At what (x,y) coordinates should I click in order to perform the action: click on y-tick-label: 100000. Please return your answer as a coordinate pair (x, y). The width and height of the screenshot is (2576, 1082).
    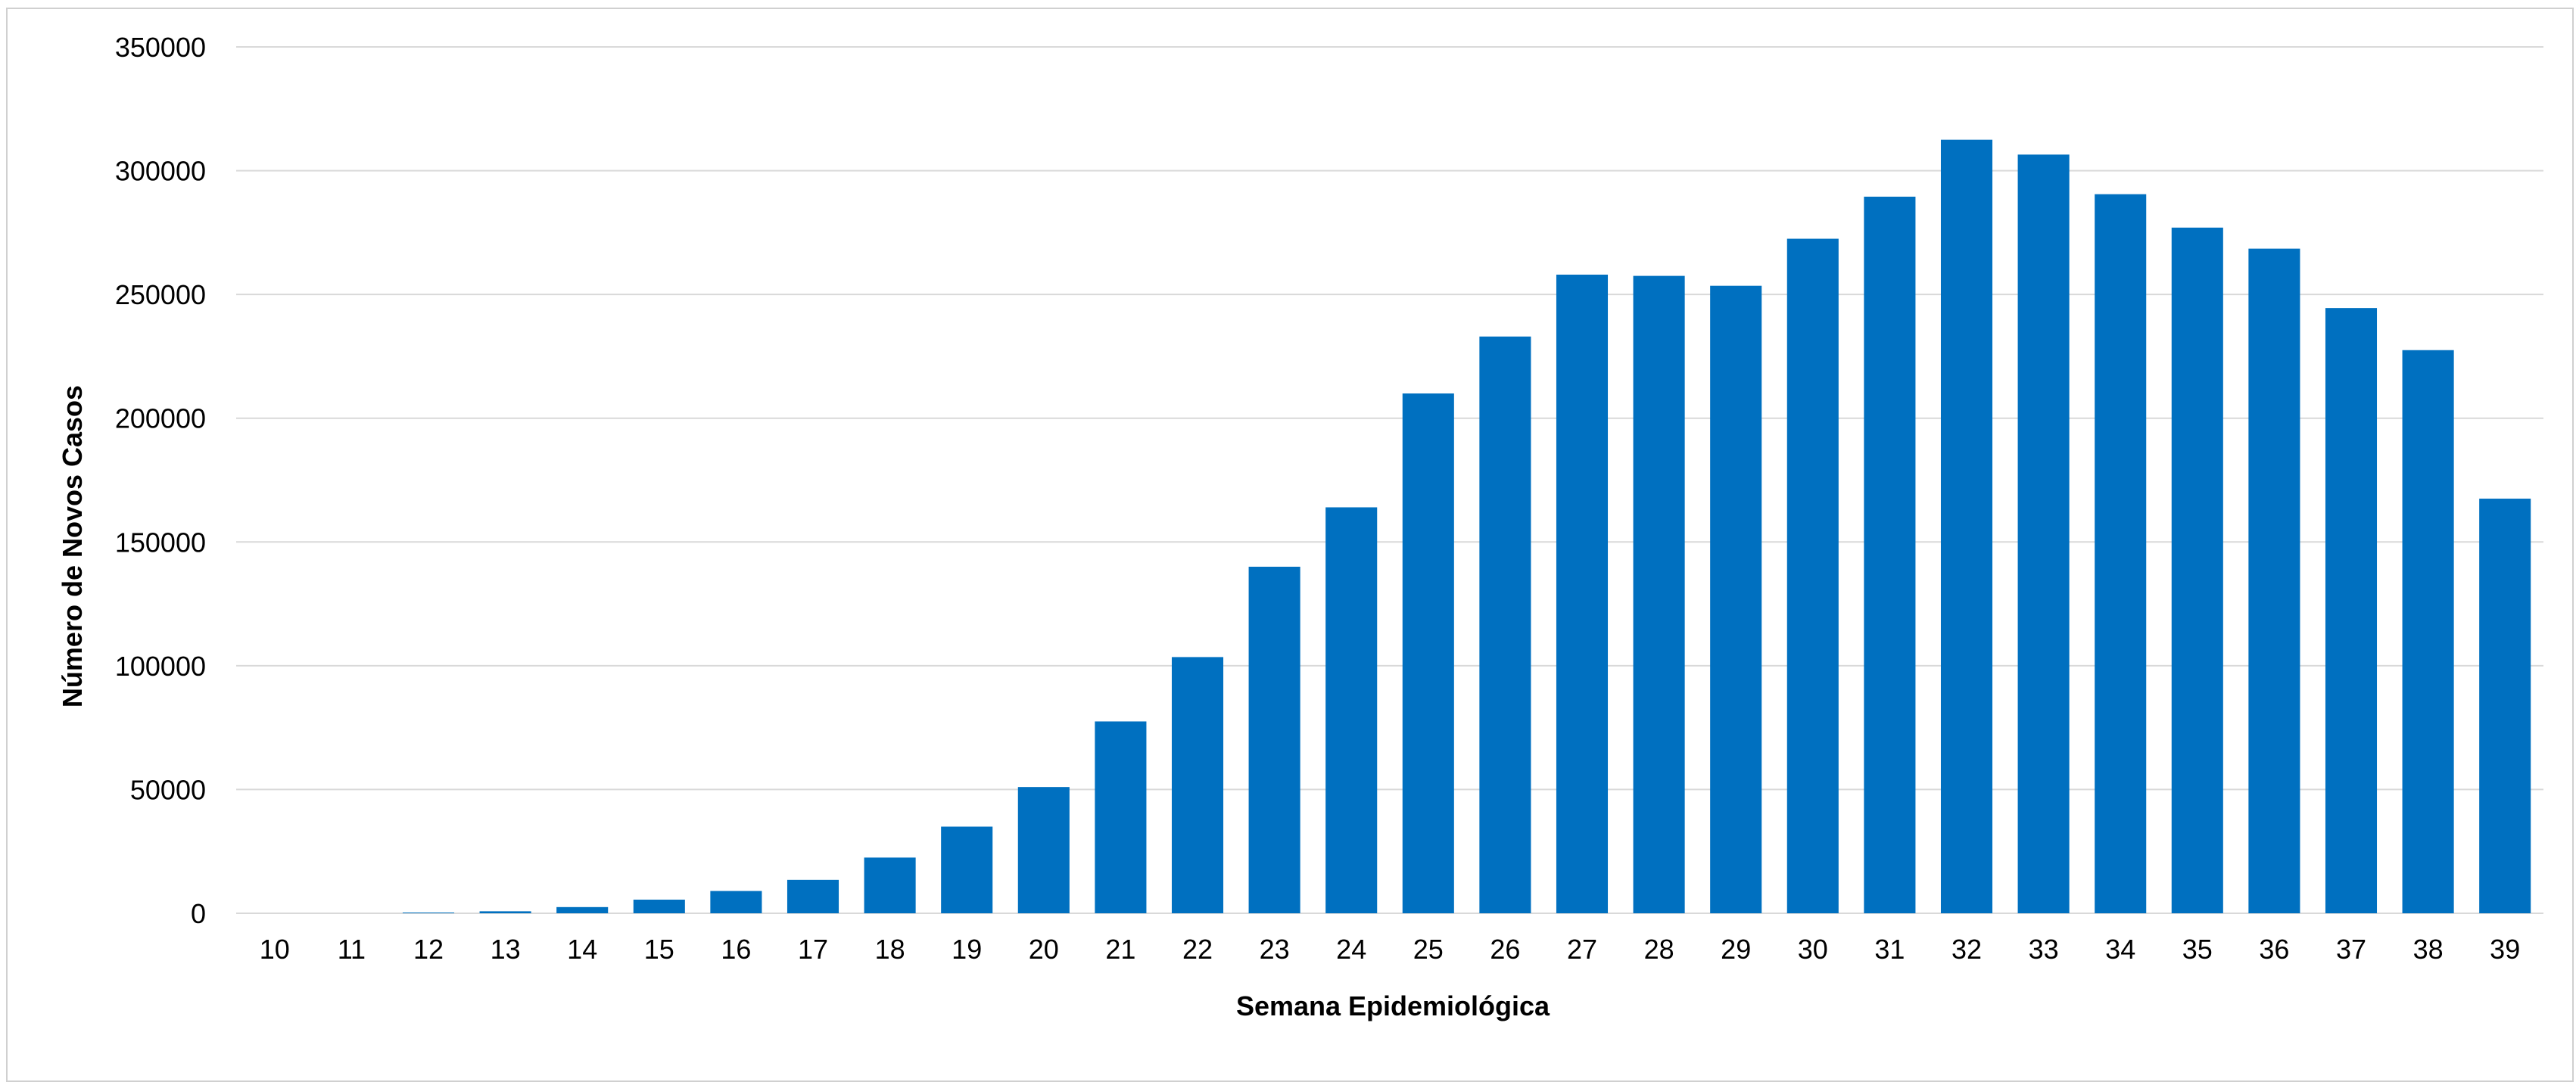
    Looking at the image, I should click on (160, 667).